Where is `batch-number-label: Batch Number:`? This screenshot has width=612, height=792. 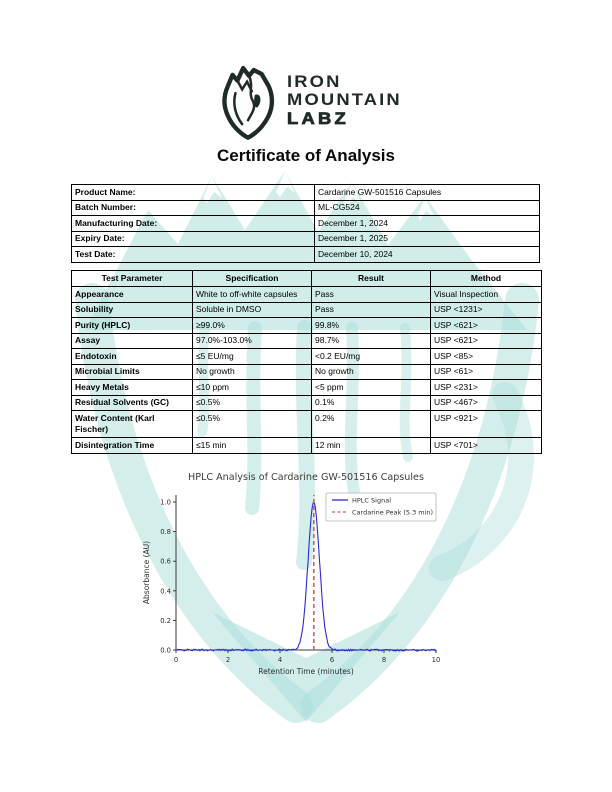 batch-number-label: Batch Number: is located at coordinates (193, 207).